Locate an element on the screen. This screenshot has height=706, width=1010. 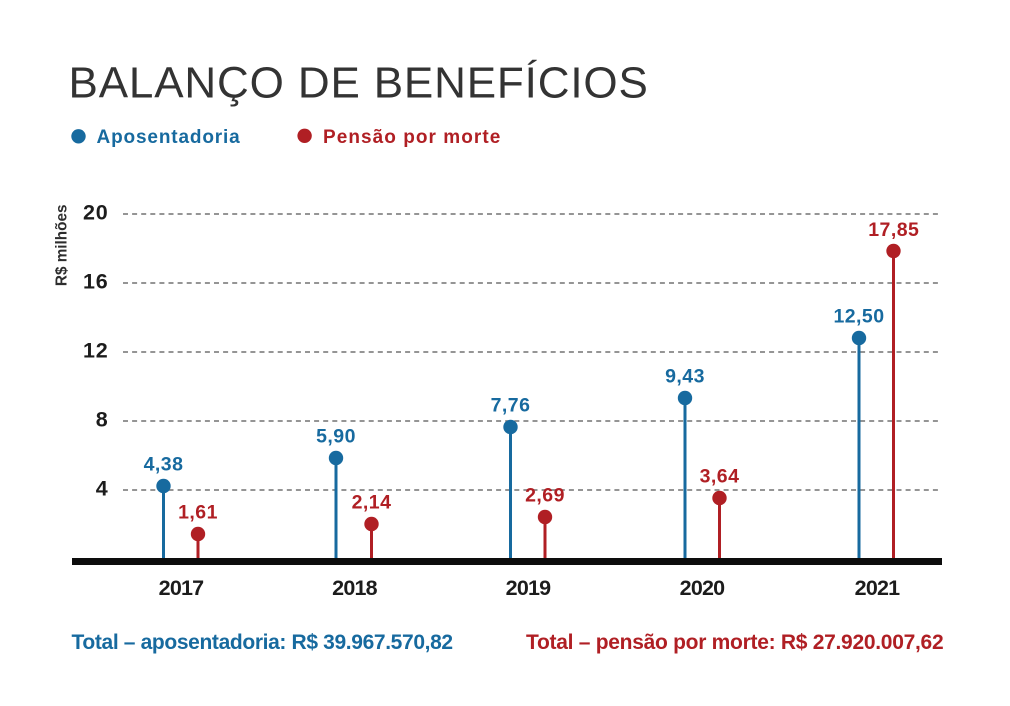
svg-text: 3,64 is located at coordinates (720, 476).